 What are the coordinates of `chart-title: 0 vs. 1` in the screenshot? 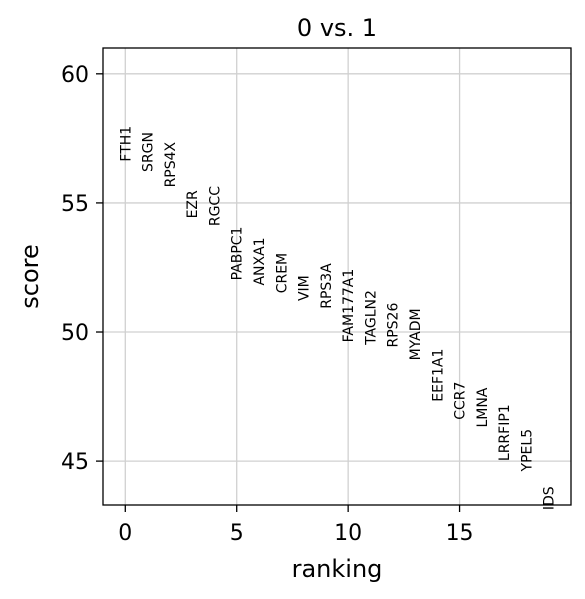 It's located at (337, 28).